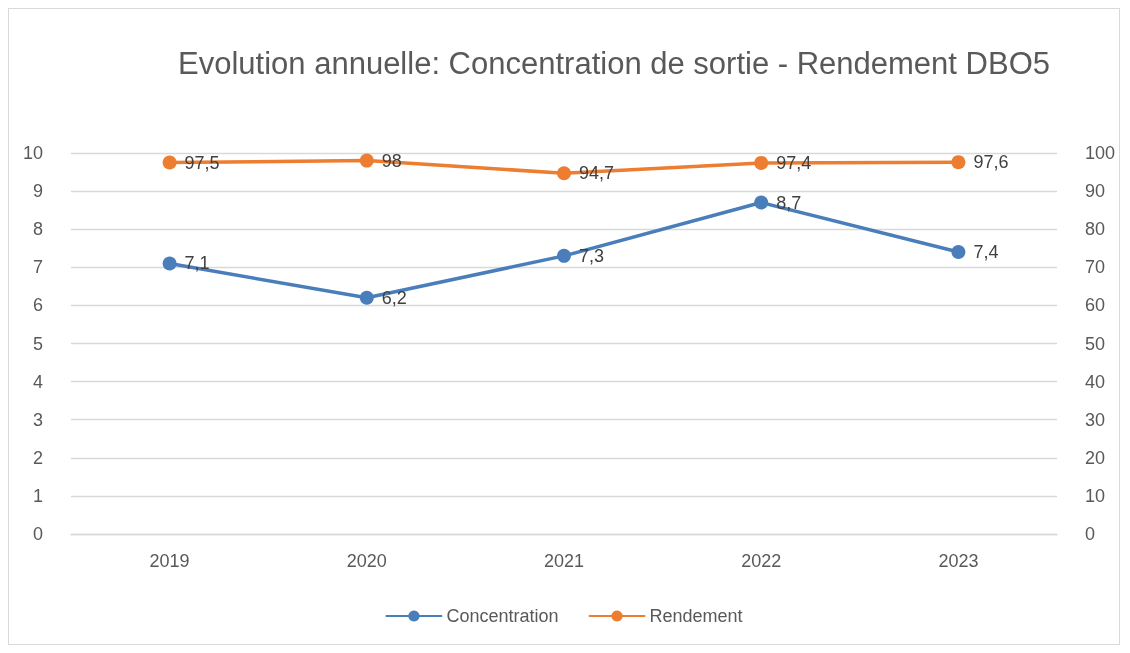  I want to click on y2-tick-label: 80, so click(1095, 229).